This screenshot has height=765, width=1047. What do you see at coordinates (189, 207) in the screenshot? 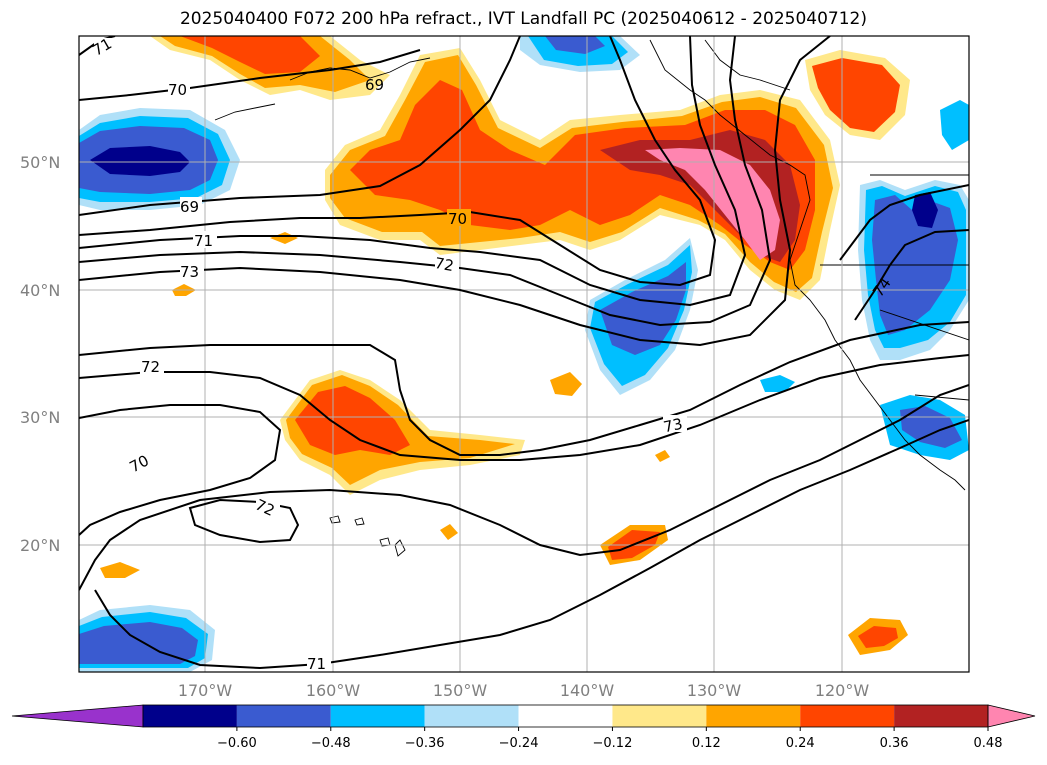
I see `contour-label-69: 69` at bounding box center [189, 207].